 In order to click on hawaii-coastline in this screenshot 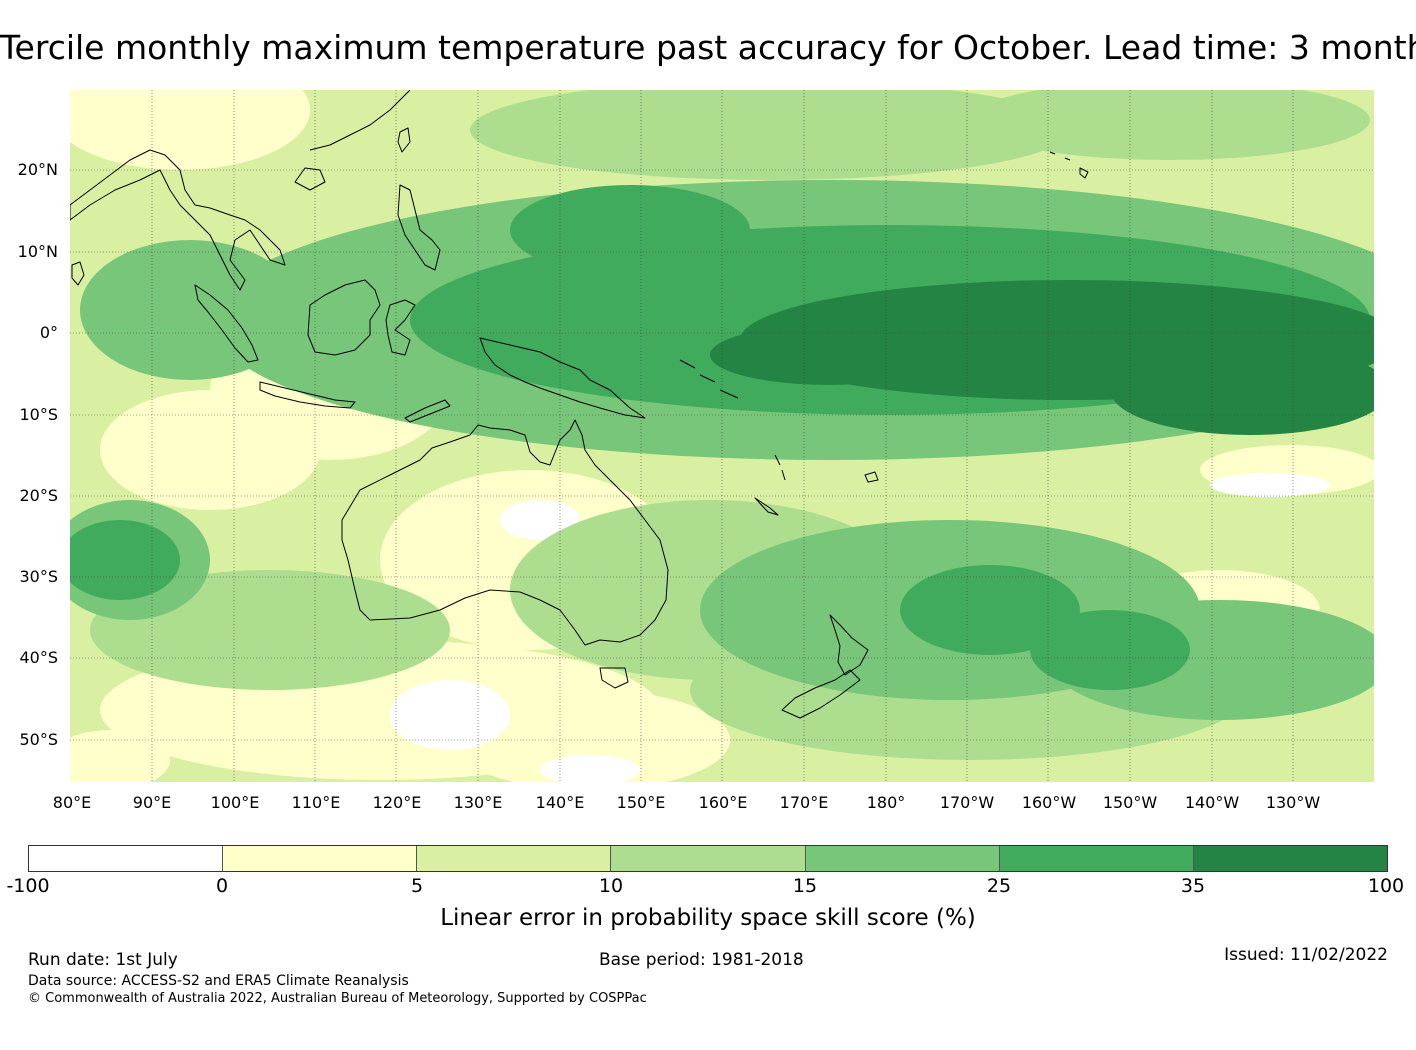, I will do `click(1069, 165)`.